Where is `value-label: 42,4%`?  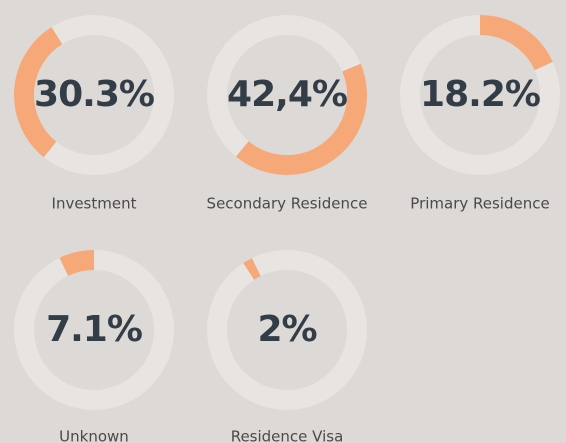 value-label: 42,4% is located at coordinates (287, 94).